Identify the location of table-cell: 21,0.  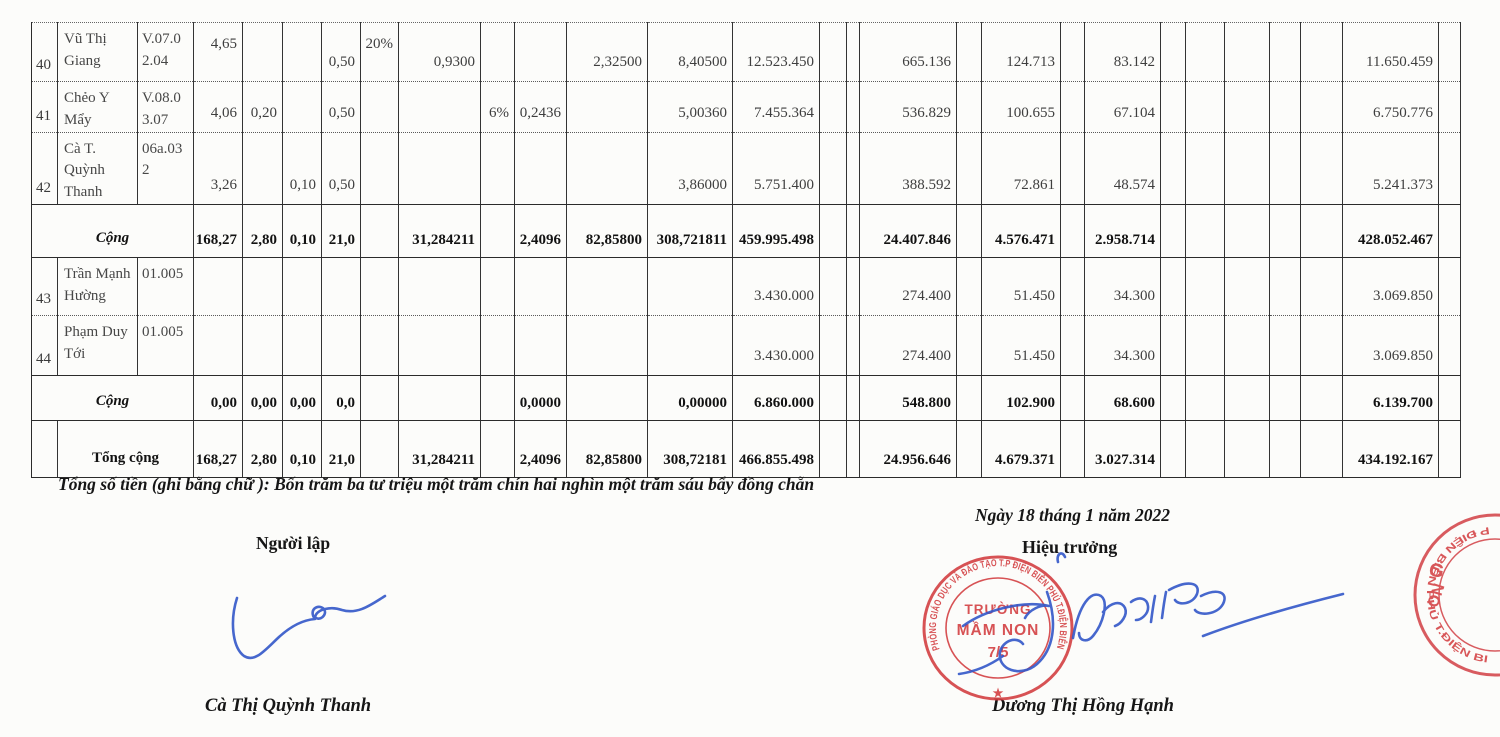
(341, 231).